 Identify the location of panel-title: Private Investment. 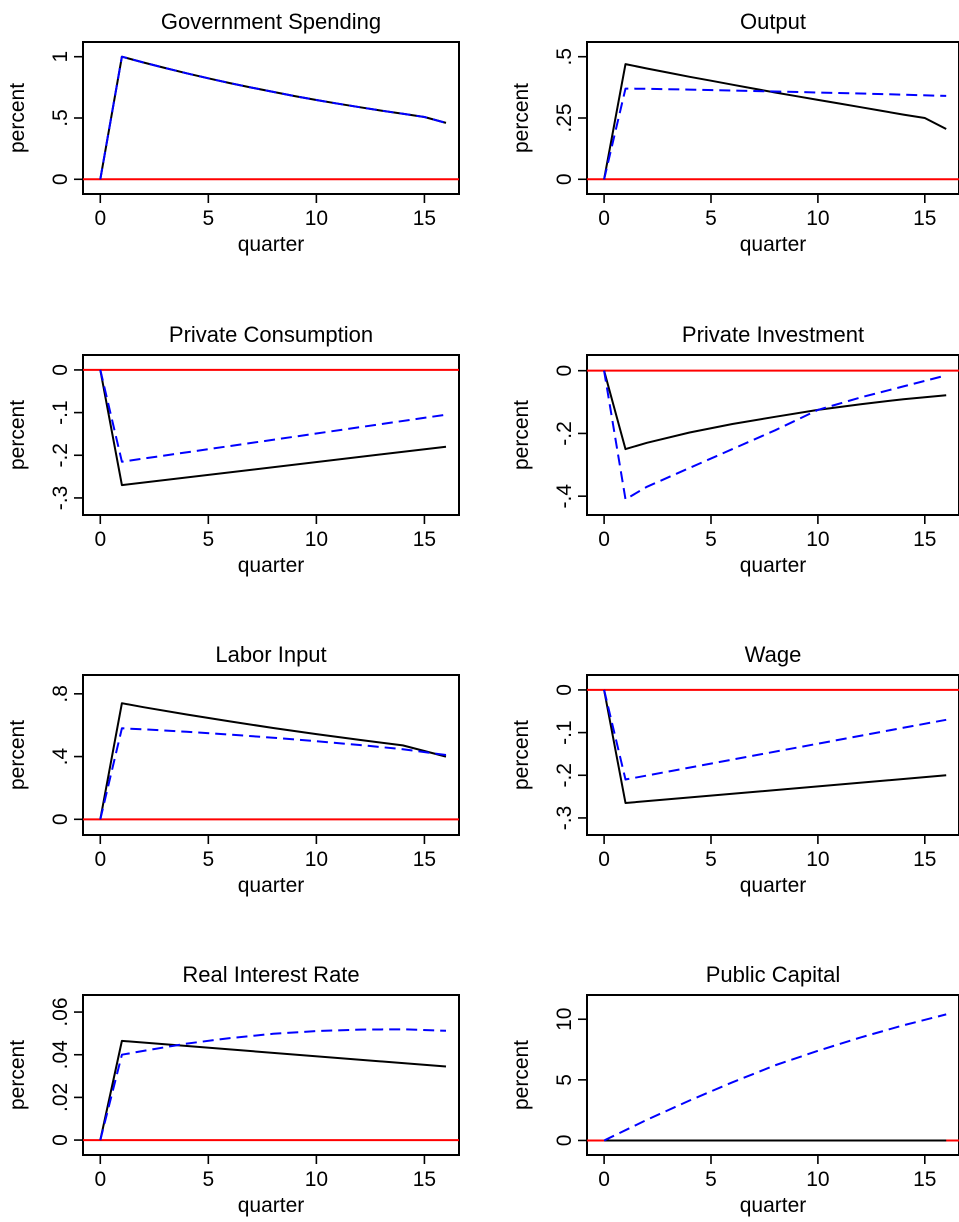
(773, 334).